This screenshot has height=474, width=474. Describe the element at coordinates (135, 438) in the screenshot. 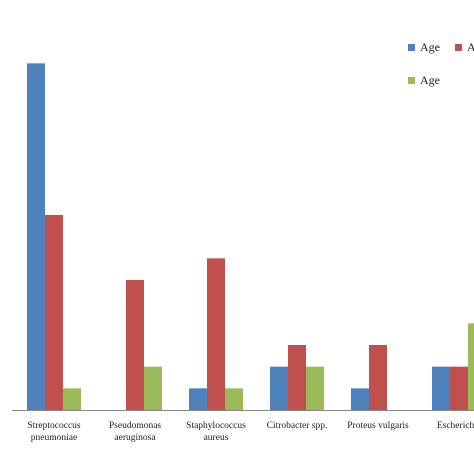

I see `x-tick-label-1-1: aeruginosa` at that location.